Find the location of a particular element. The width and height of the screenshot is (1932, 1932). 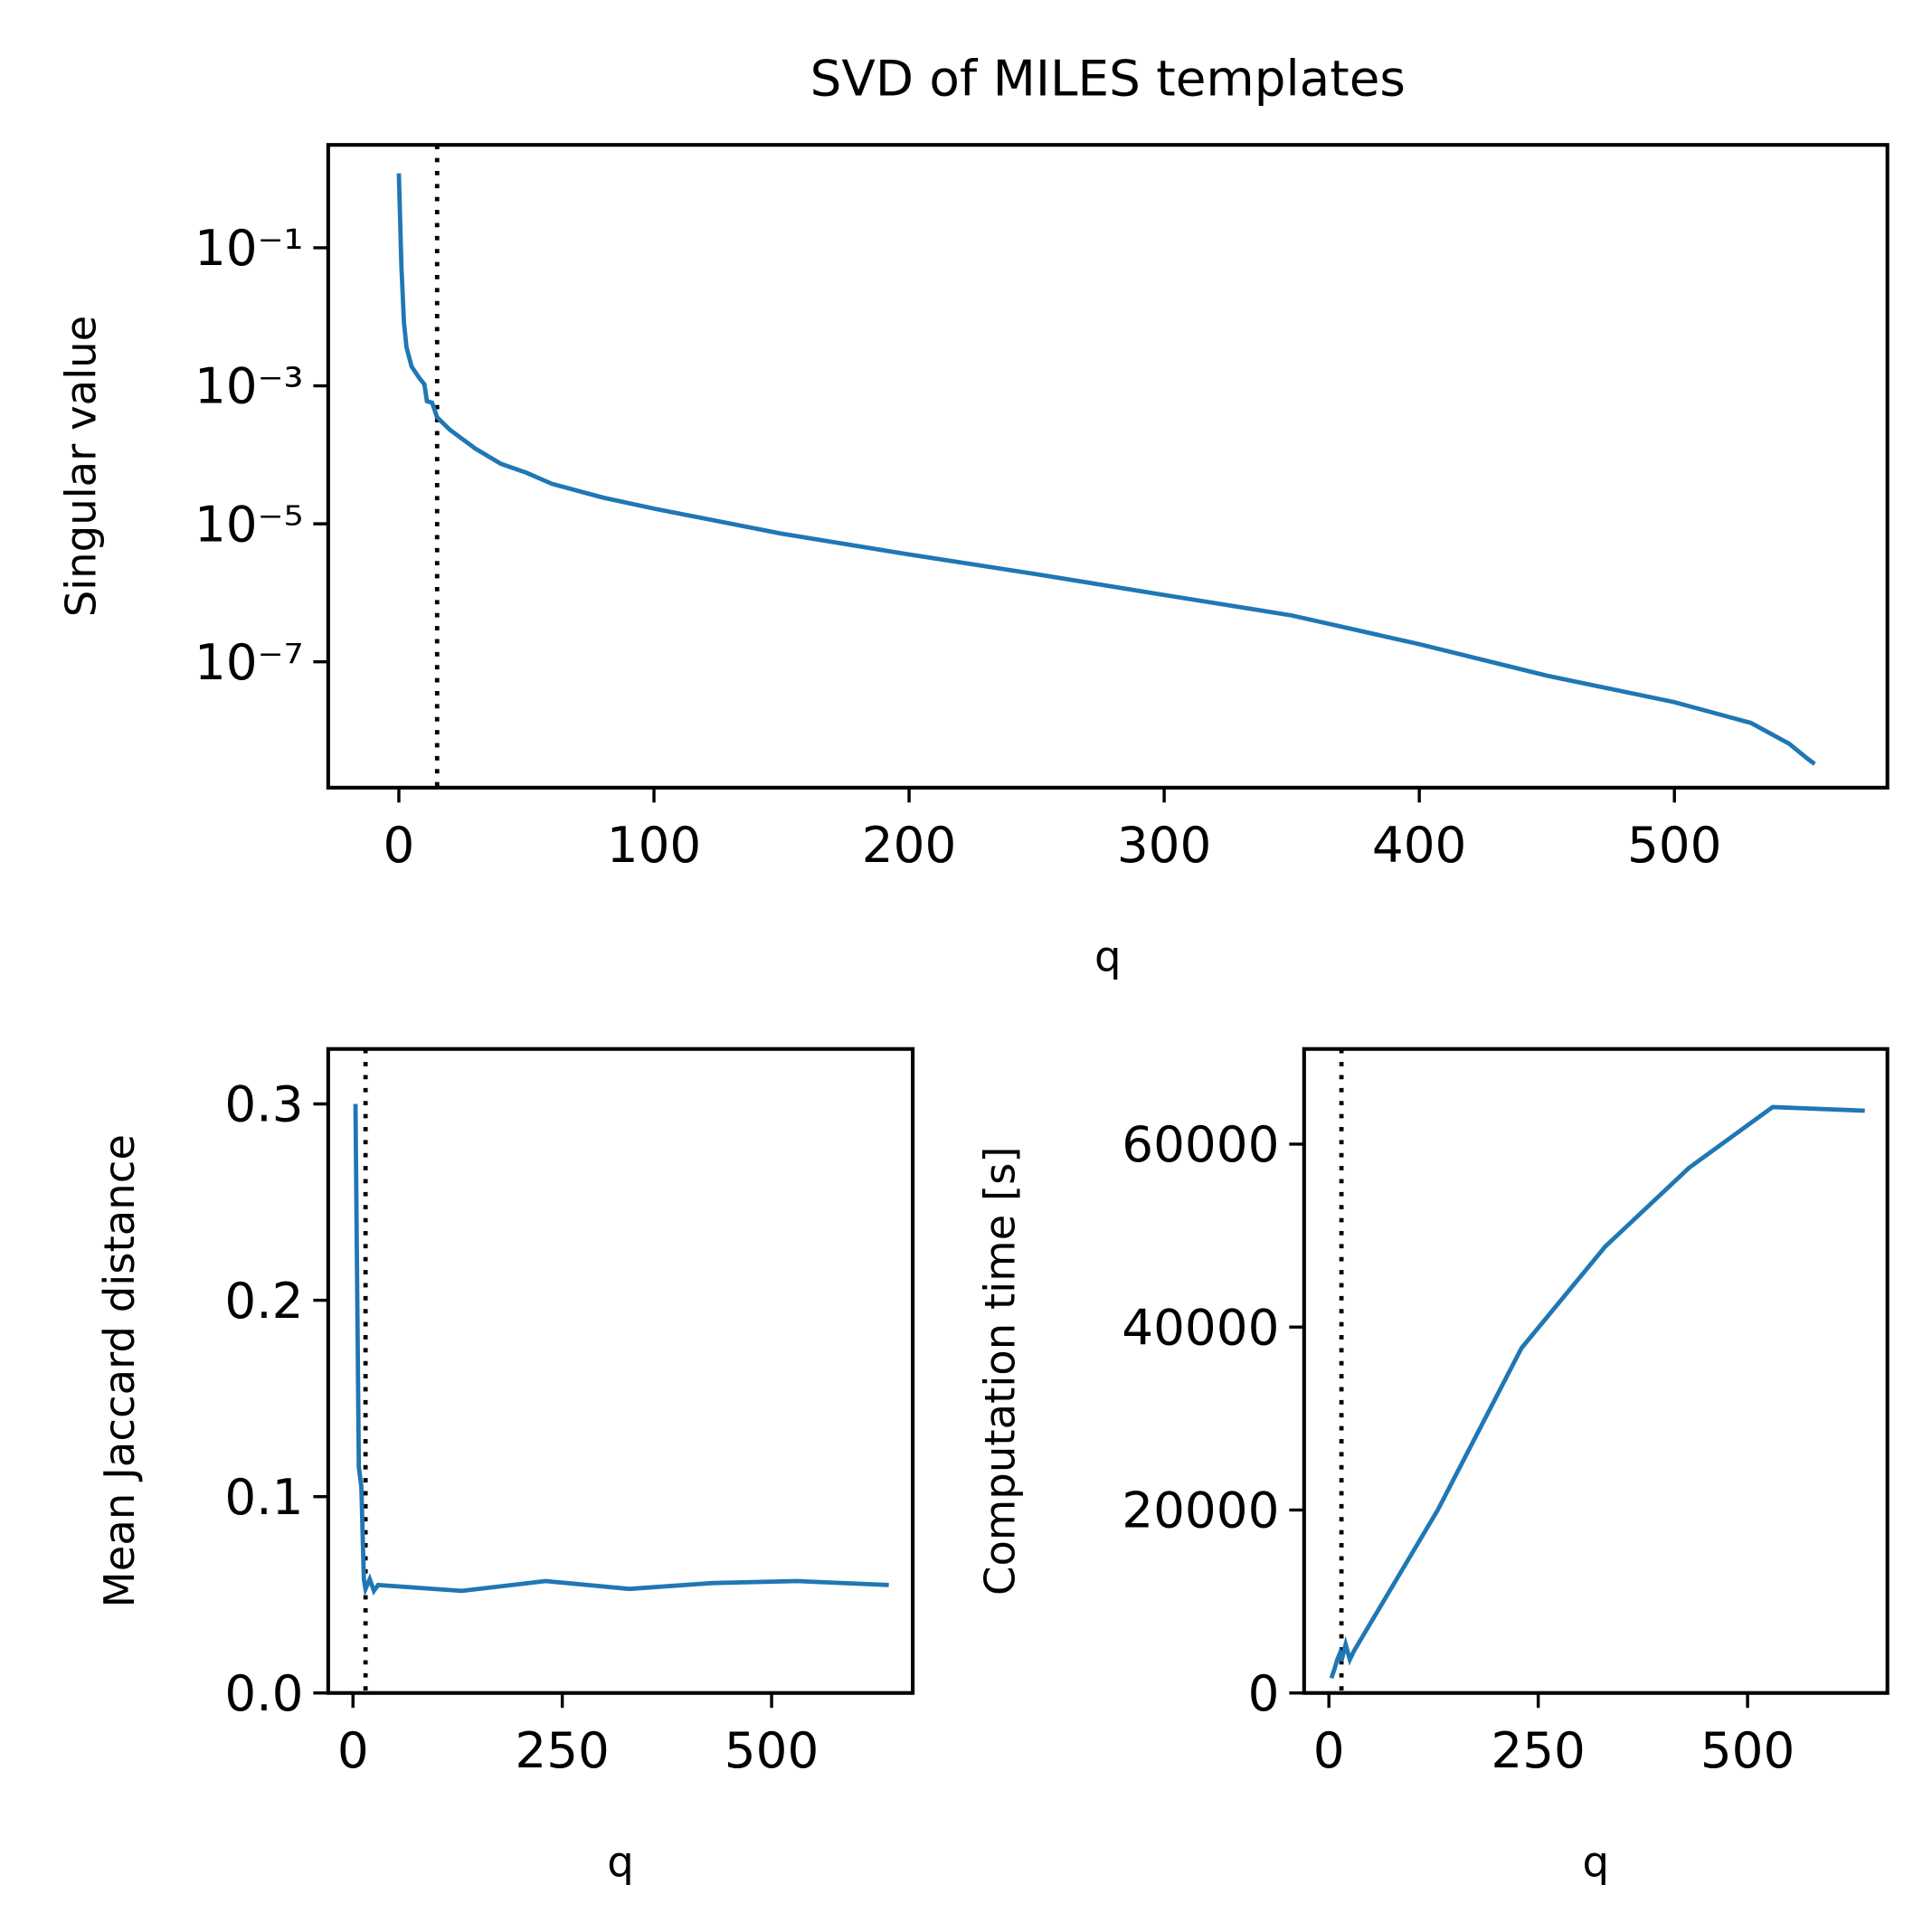

x-tick-label: 400 is located at coordinates (1420, 845).